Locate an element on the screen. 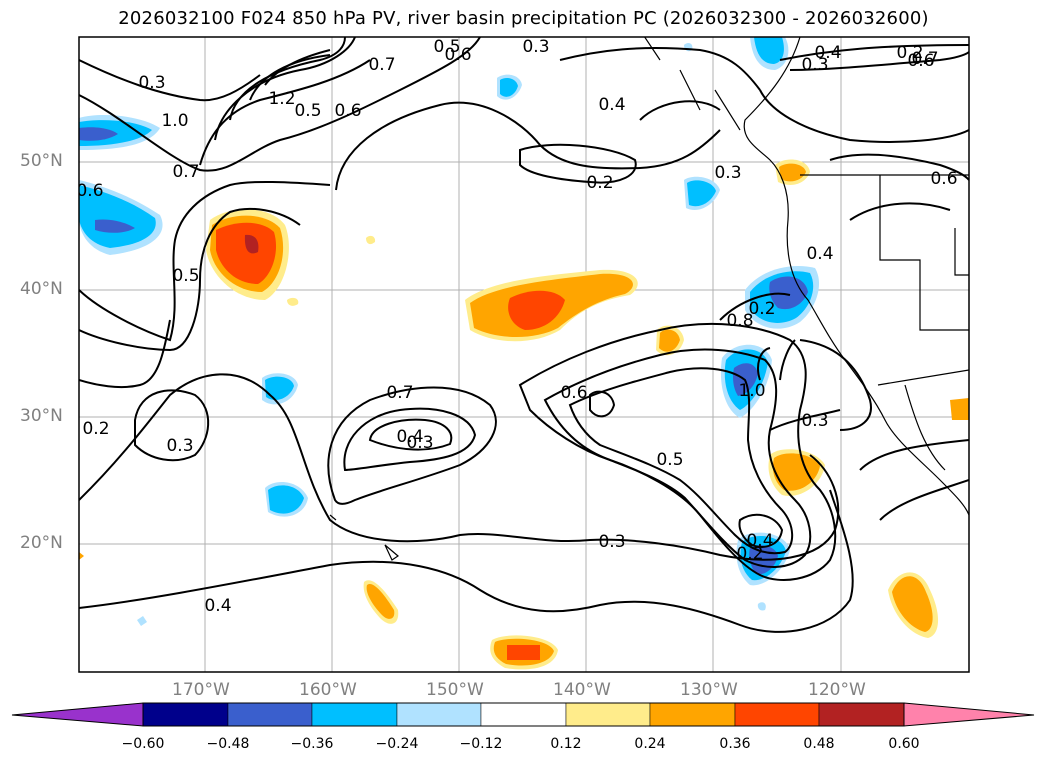 This screenshot has height=765, width=1047. colorbar-tick: 0.12 is located at coordinates (566, 744).